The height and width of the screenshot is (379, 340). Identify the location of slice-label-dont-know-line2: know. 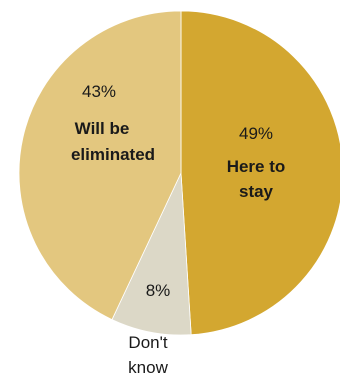
(148, 367).